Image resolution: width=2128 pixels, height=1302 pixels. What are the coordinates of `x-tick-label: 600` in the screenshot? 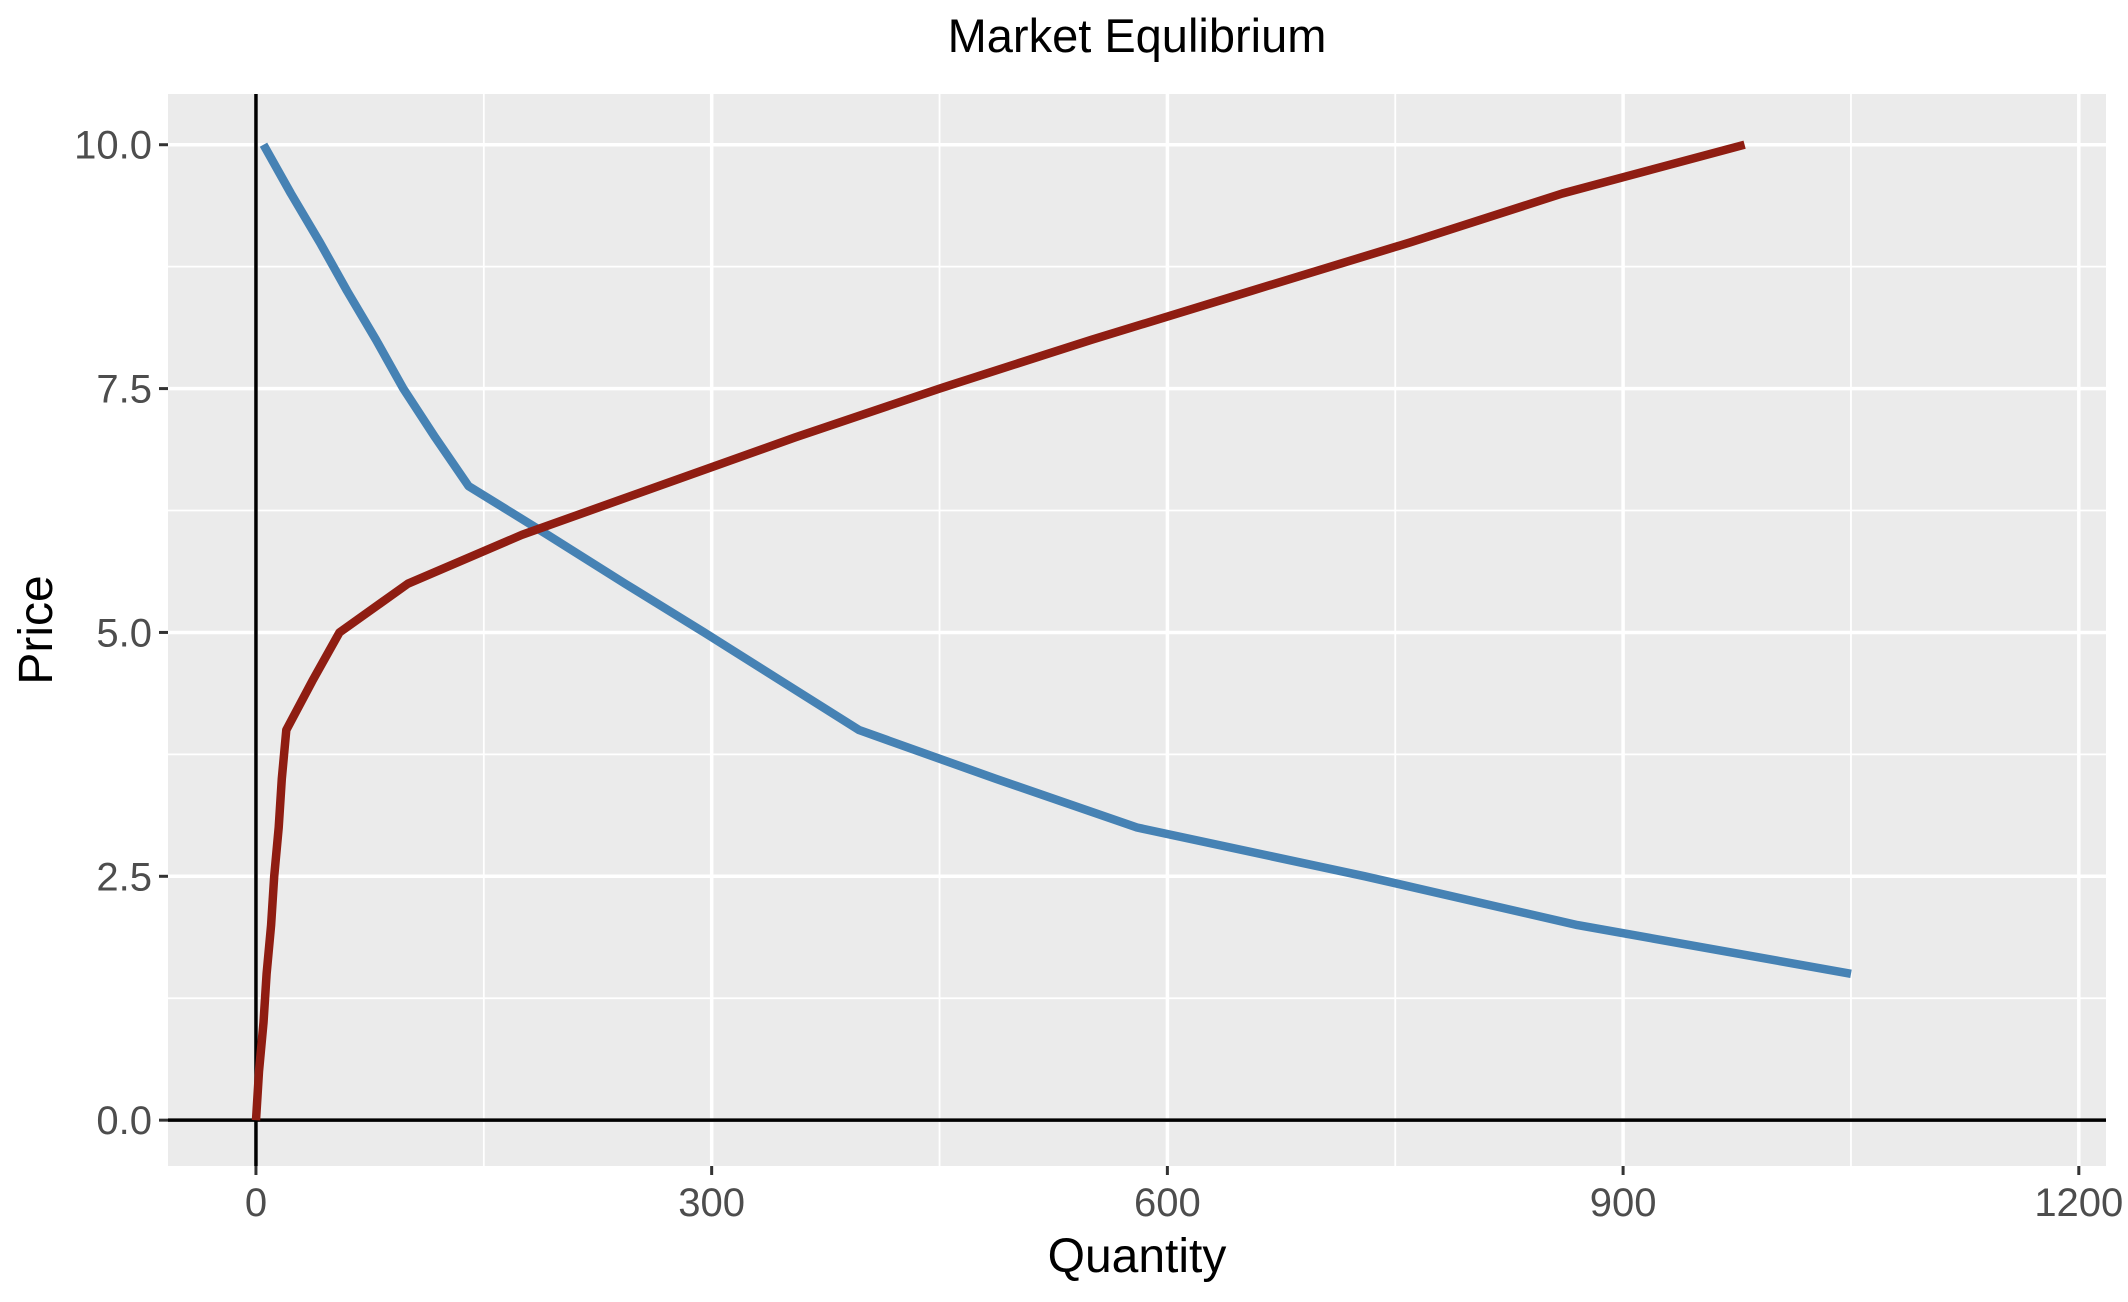 It's located at (1167, 1203).